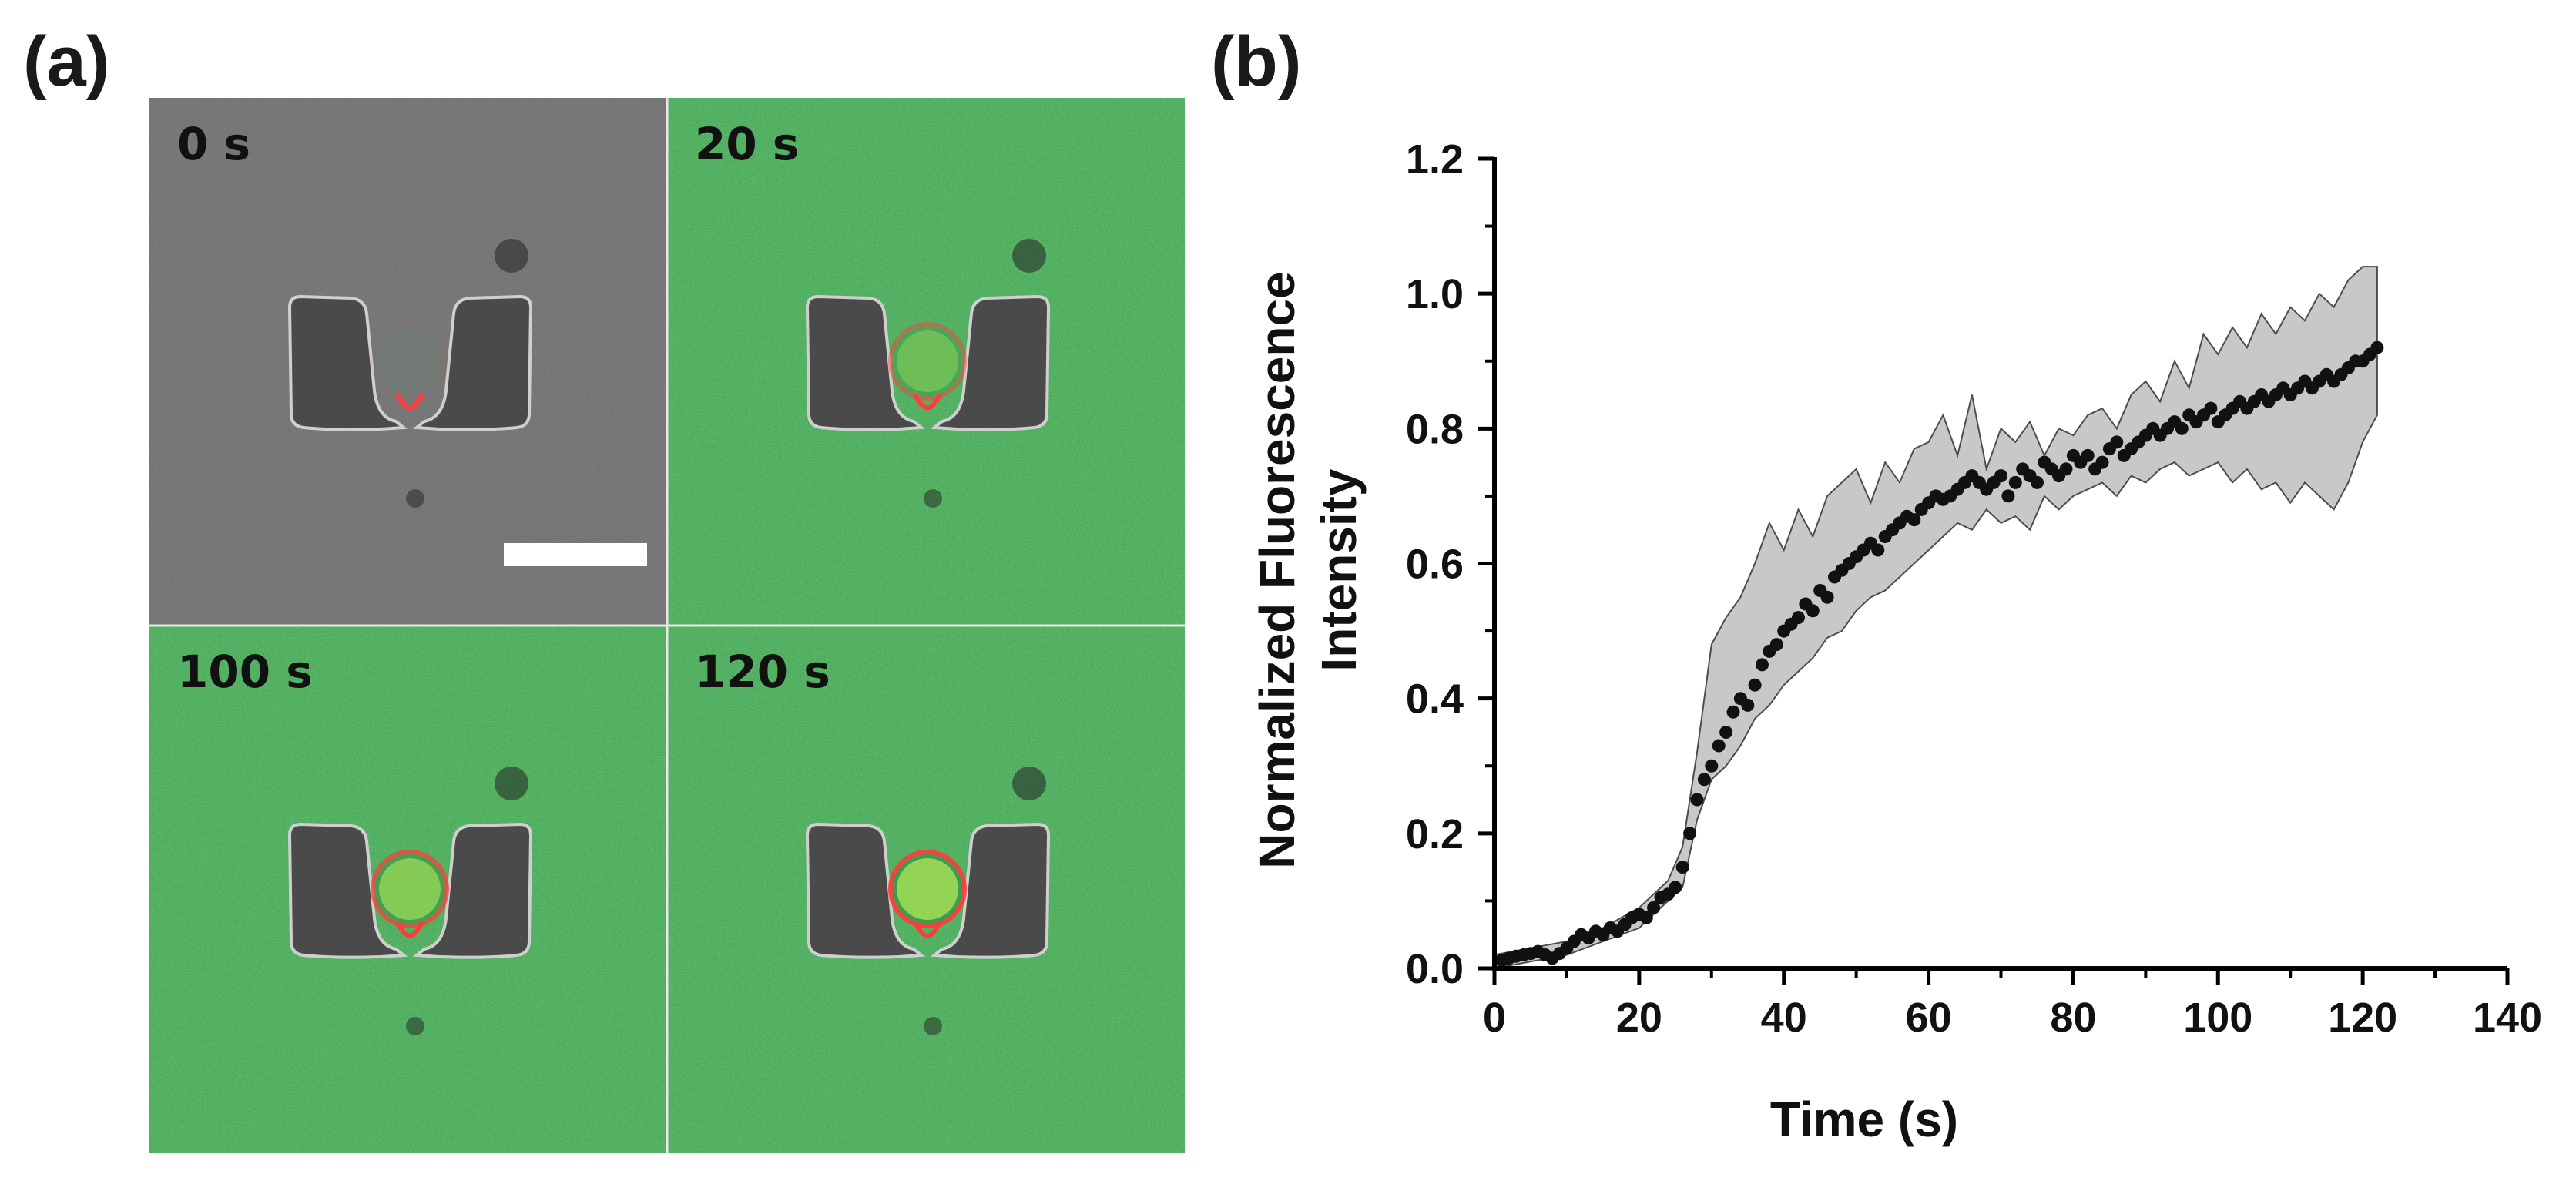 This screenshot has width=2576, height=1191. What do you see at coordinates (1256, 61) in the screenshot?
I see `panel-label-b: (b)` at bounding box center [1256, 61].